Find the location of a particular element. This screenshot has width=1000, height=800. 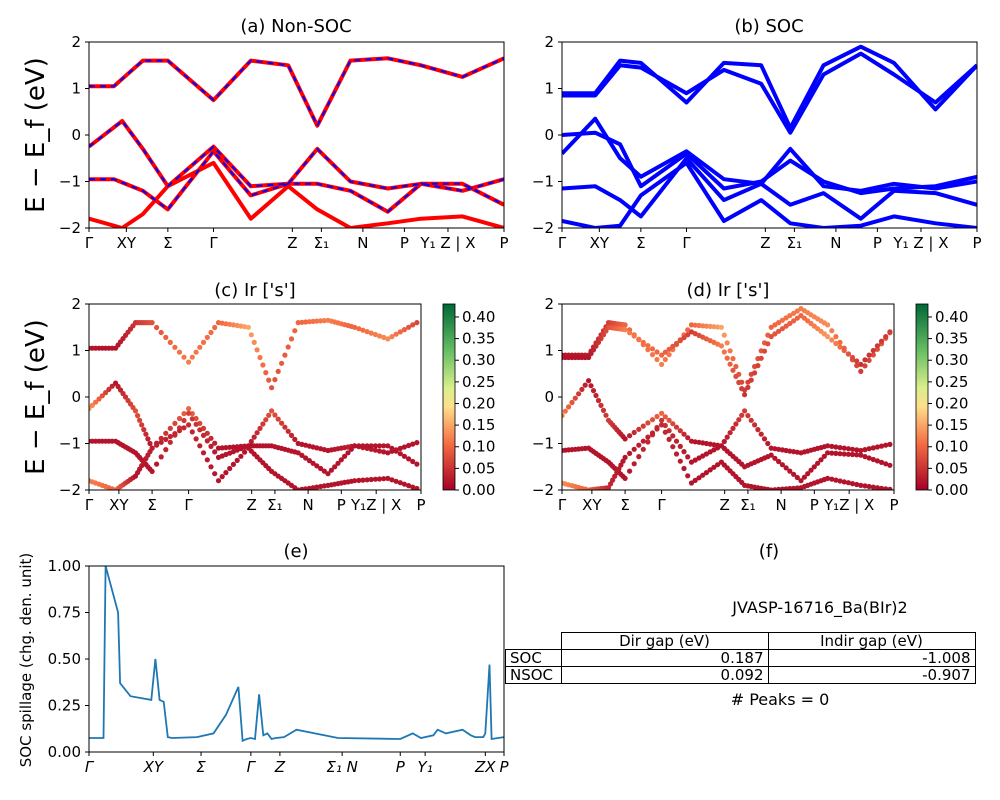

dir-gap-cell: 0.092 is located at coordinates (664, 675).